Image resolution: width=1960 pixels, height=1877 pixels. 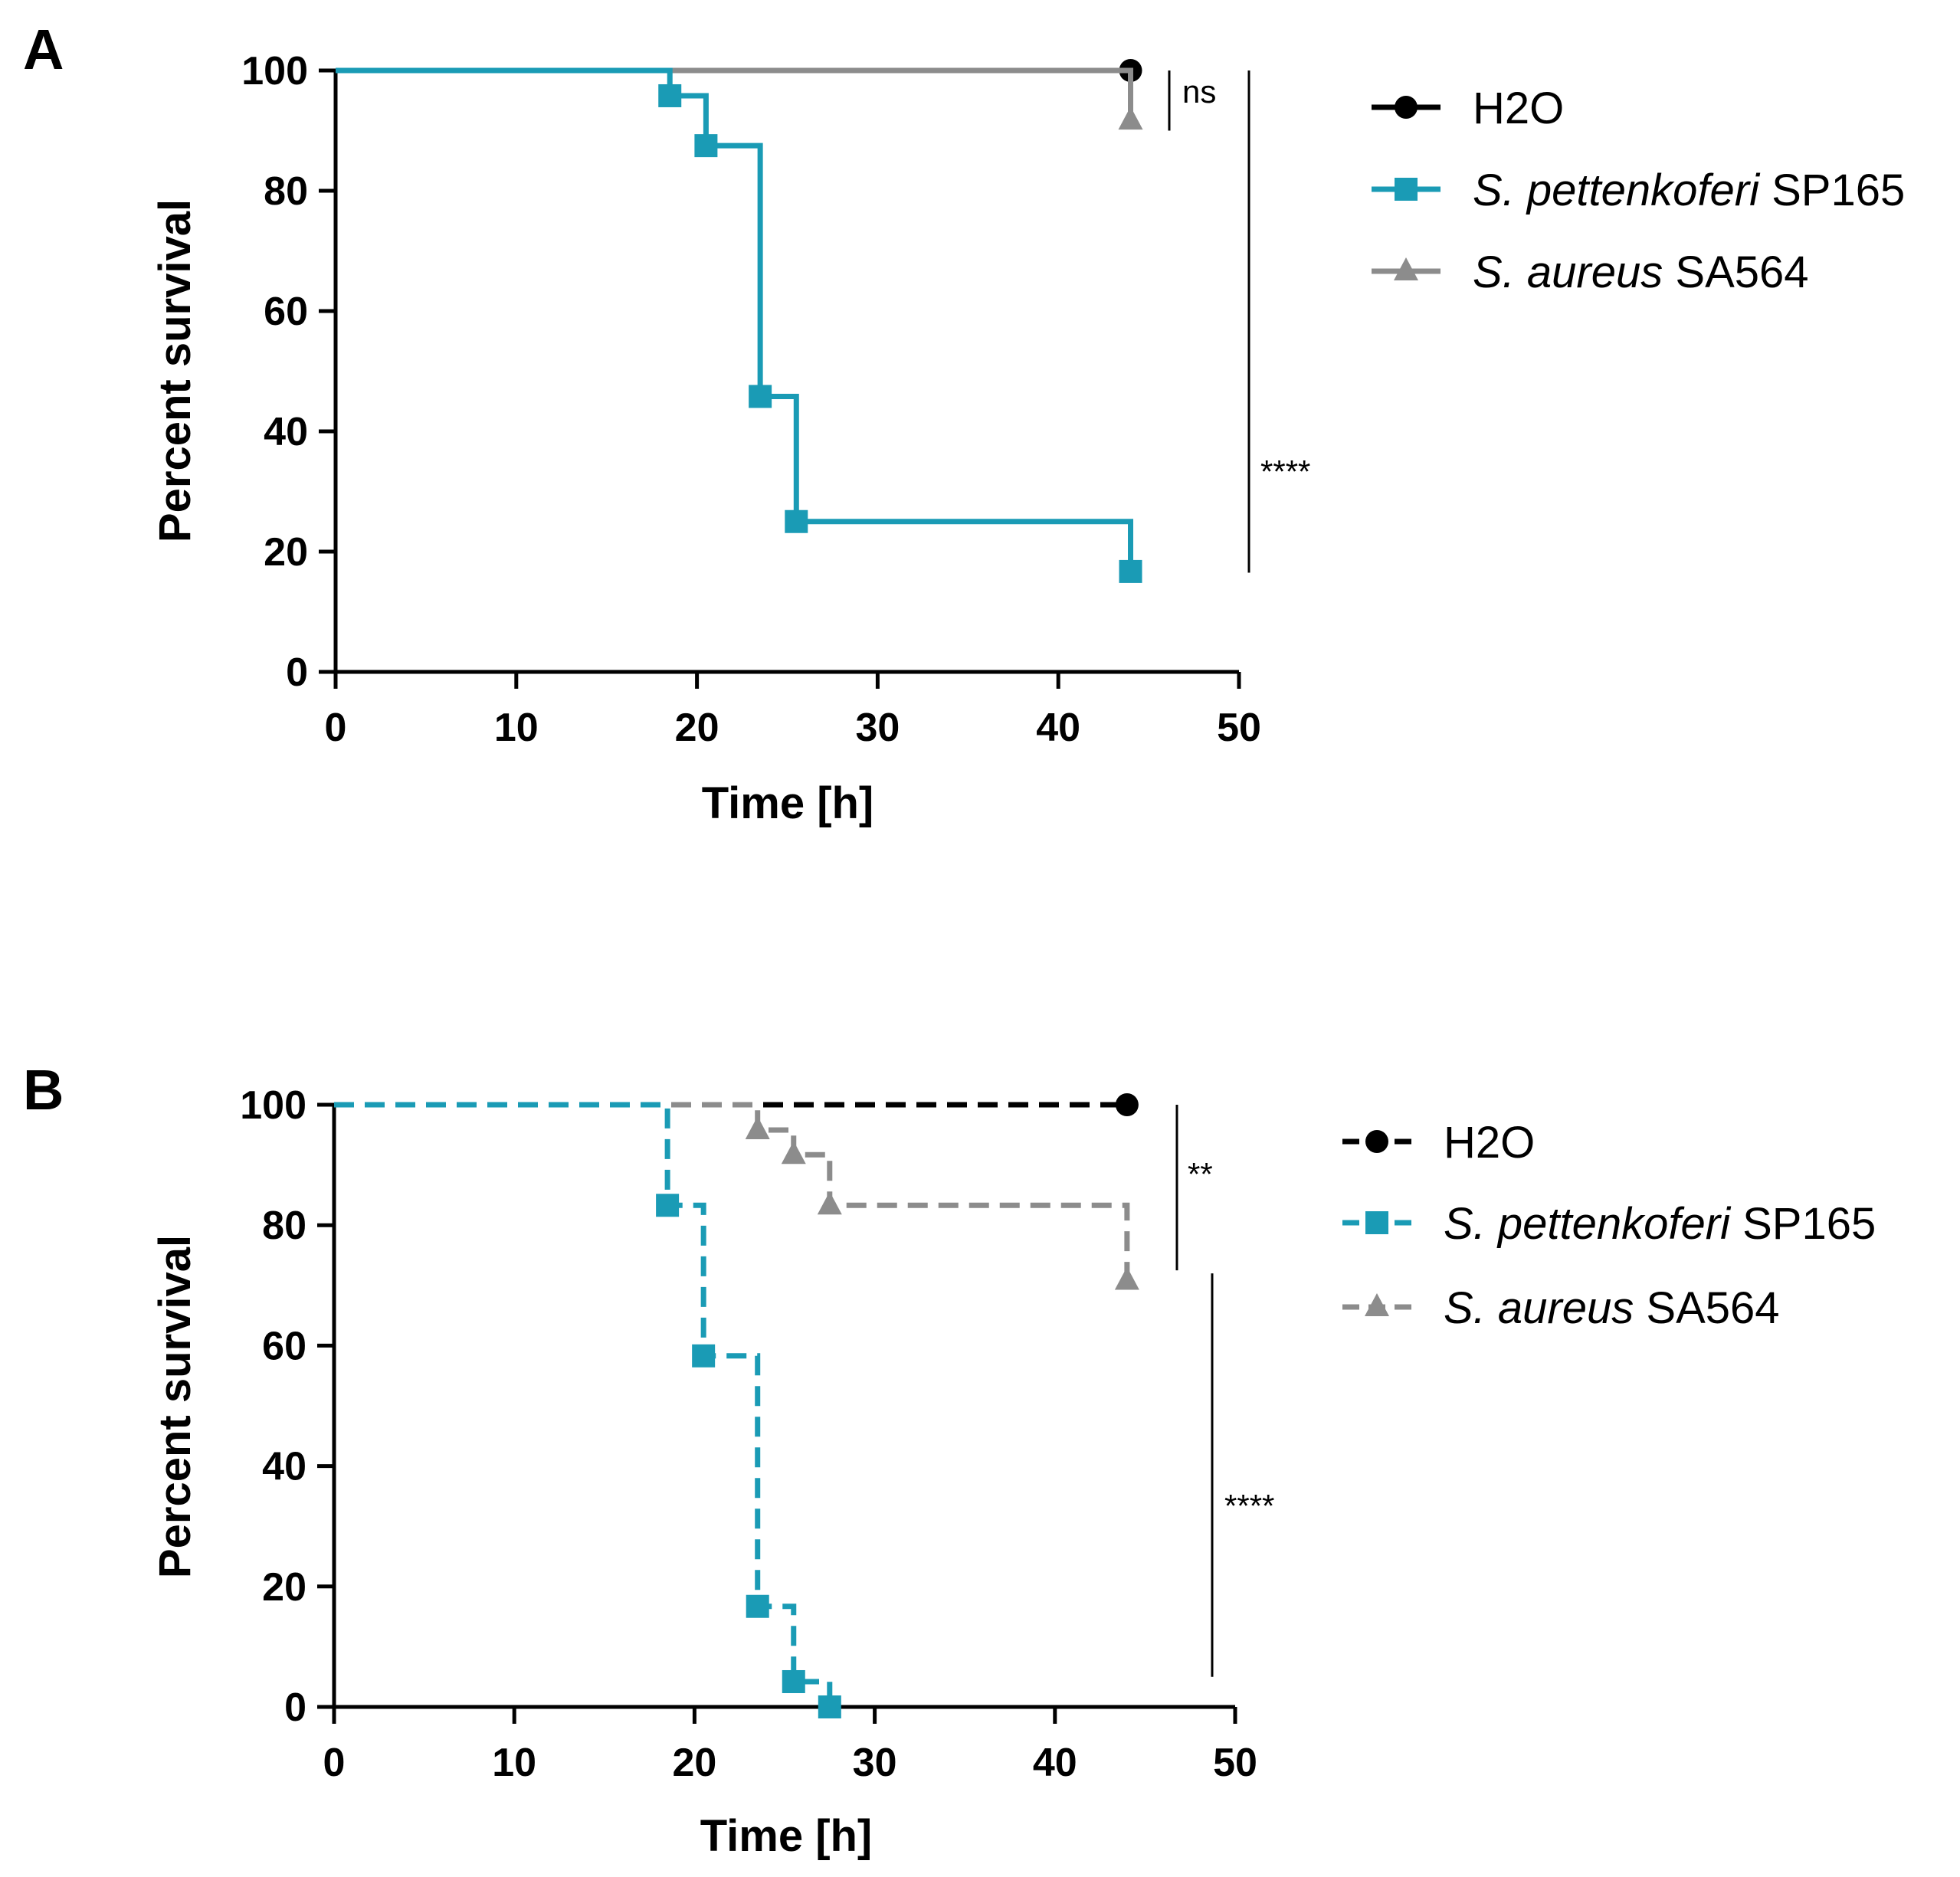 I want to click on panel-label: B, so click(x=43, y=1090).